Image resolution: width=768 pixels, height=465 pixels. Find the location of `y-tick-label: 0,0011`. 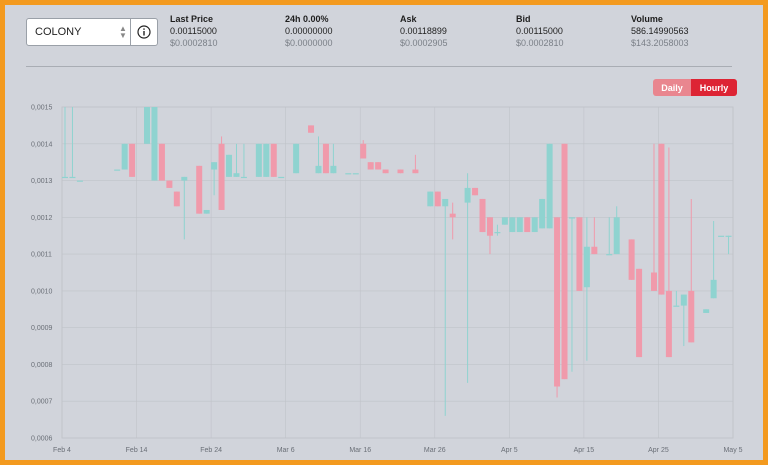

y-tick-label: 0,0011 is located at coordinates (41, 255).